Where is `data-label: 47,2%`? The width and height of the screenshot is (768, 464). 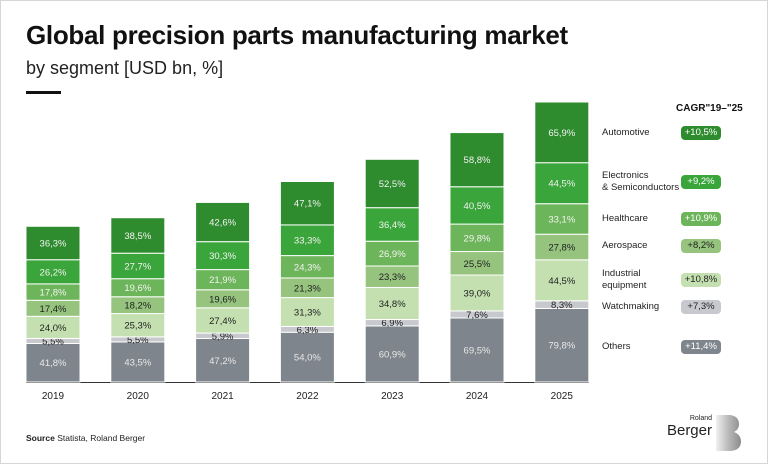 data-label: 47,2% is located at coordinates (222, 361).